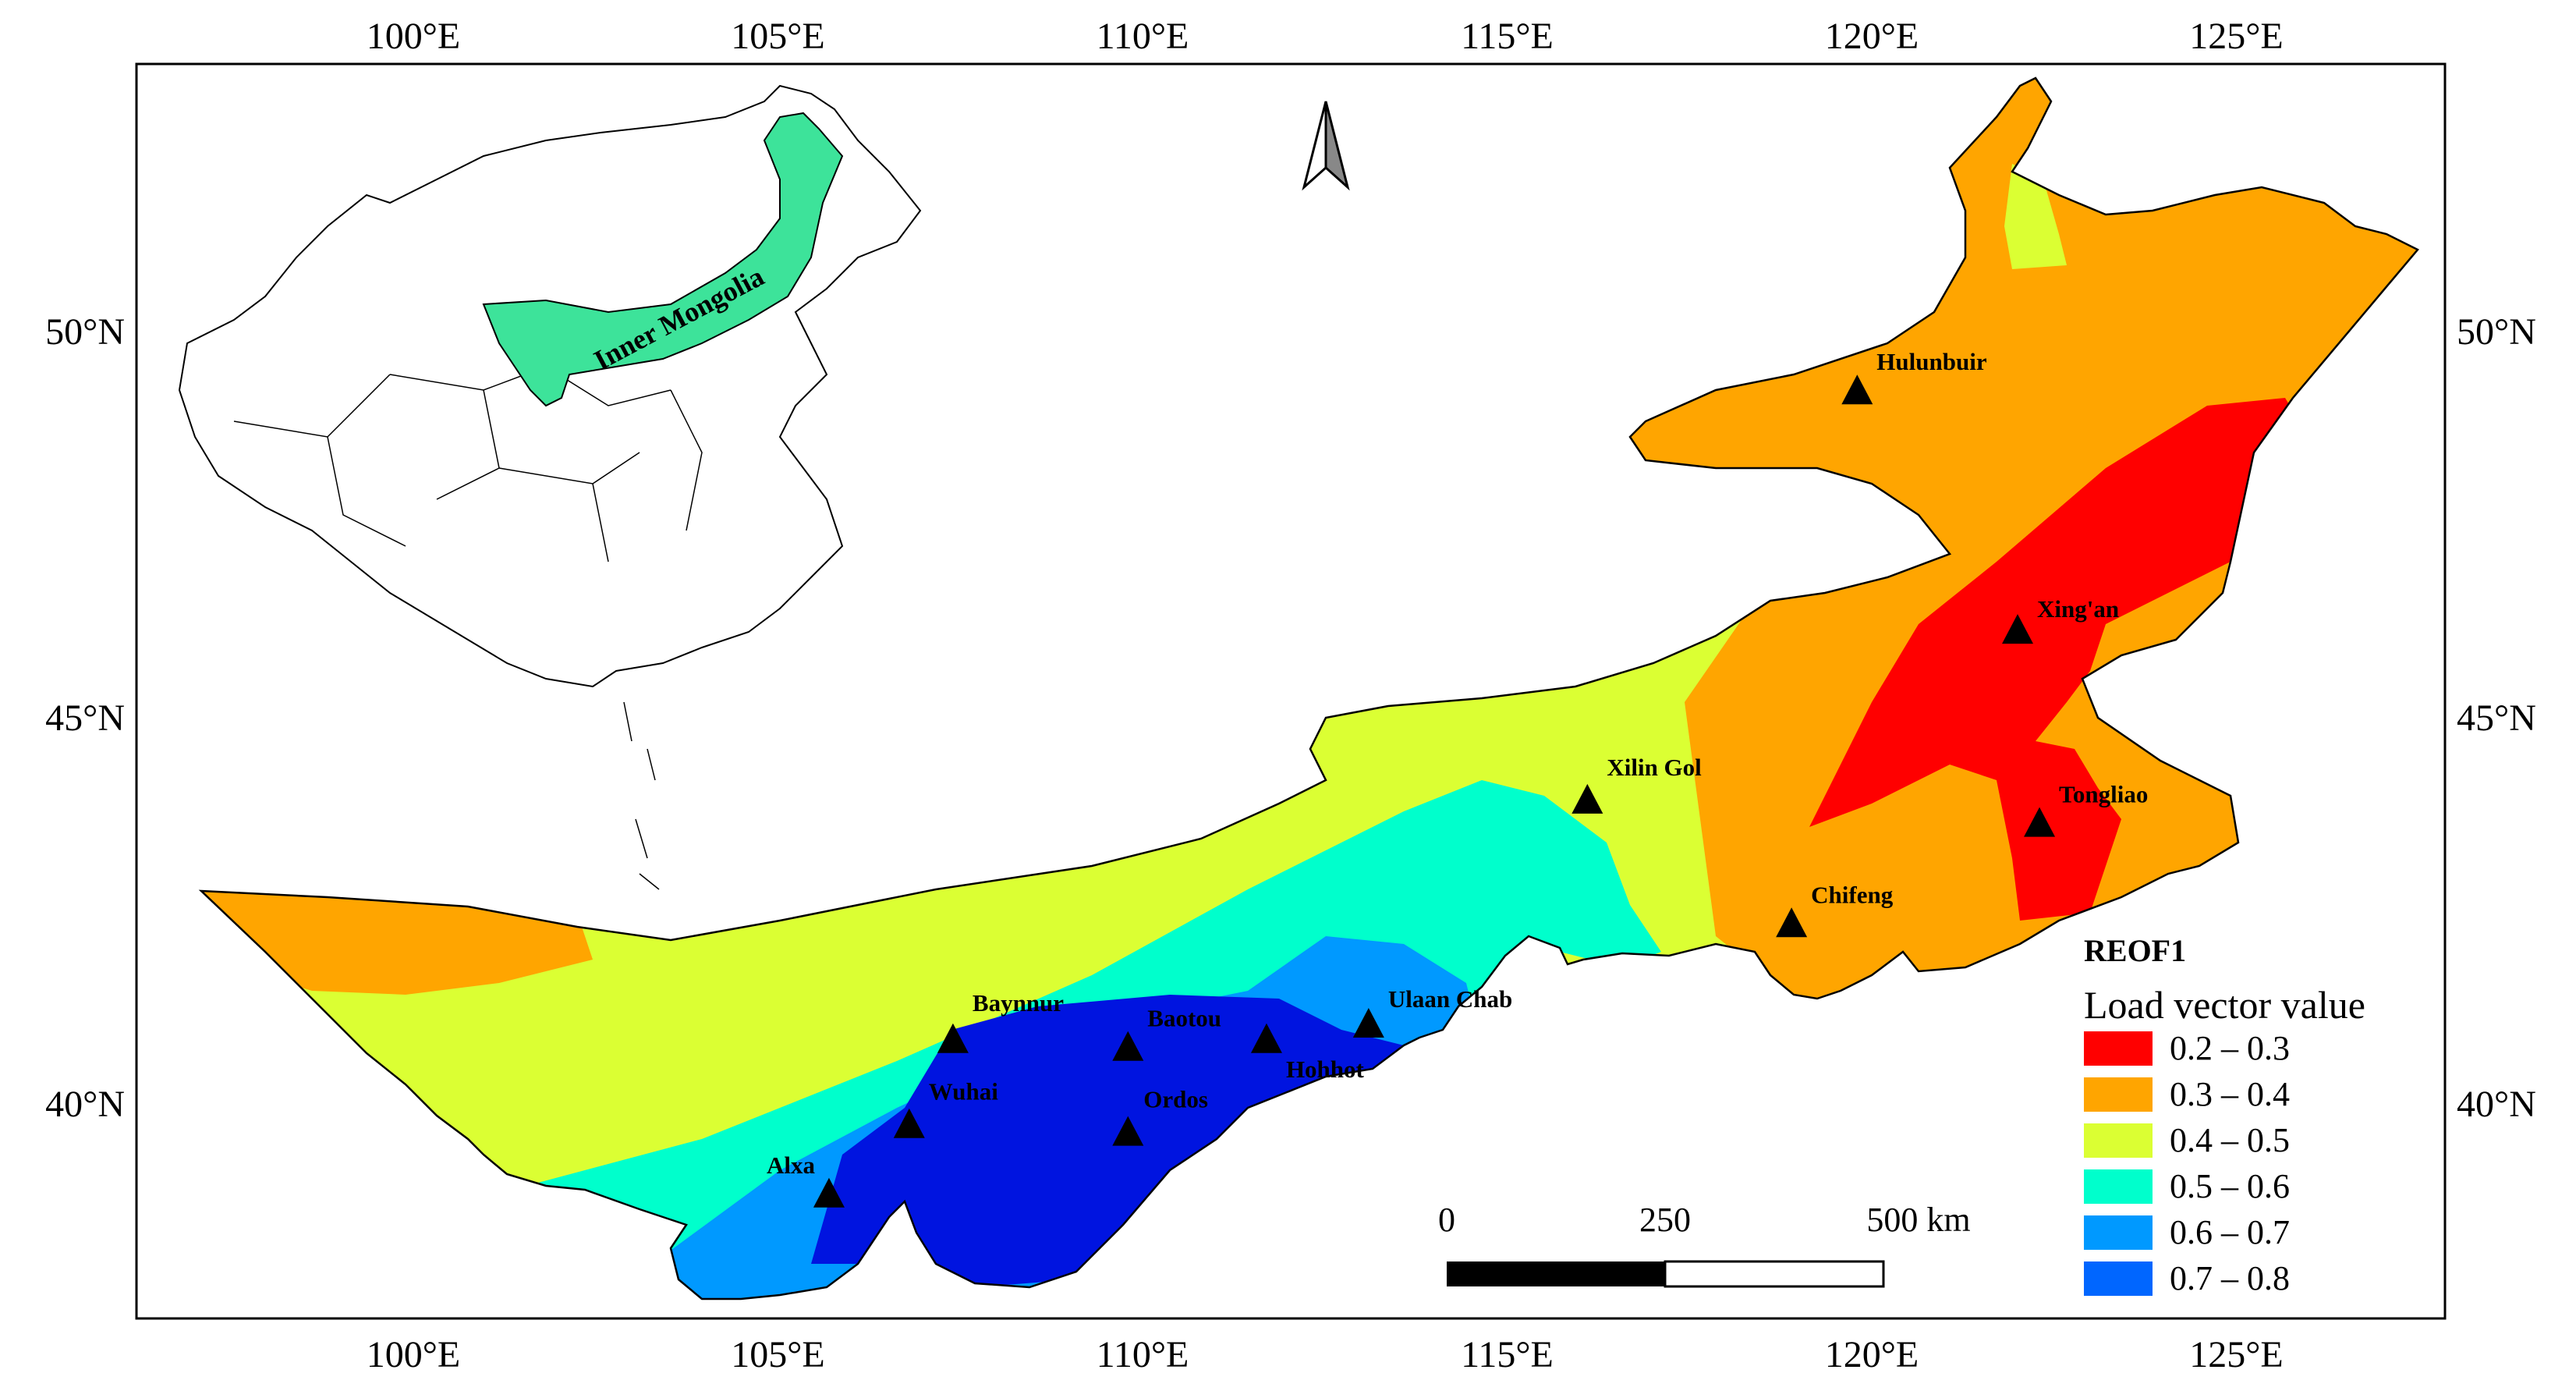 Image resolution: width=2576 pixels, height=1391 pixels. What do you see at coordinates (1872, 1354) in the screenshot?
I see `tick-bottom: 120°E` at bounding box center [1872, 1354].